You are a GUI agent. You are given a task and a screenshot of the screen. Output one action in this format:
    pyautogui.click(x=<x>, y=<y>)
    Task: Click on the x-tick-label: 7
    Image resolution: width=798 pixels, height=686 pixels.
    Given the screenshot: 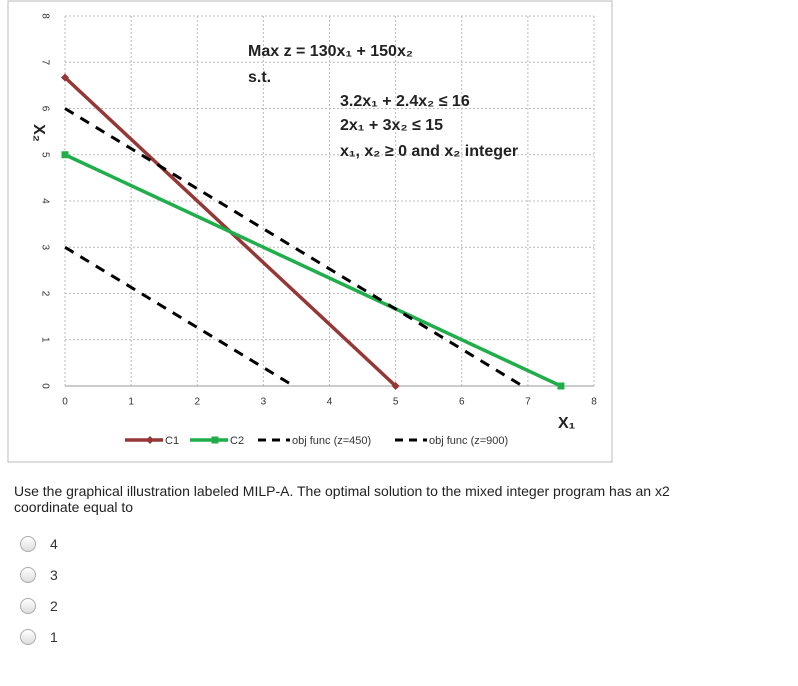 What is the action you would take?
    pyautogui.click(x=528, y=402)
    